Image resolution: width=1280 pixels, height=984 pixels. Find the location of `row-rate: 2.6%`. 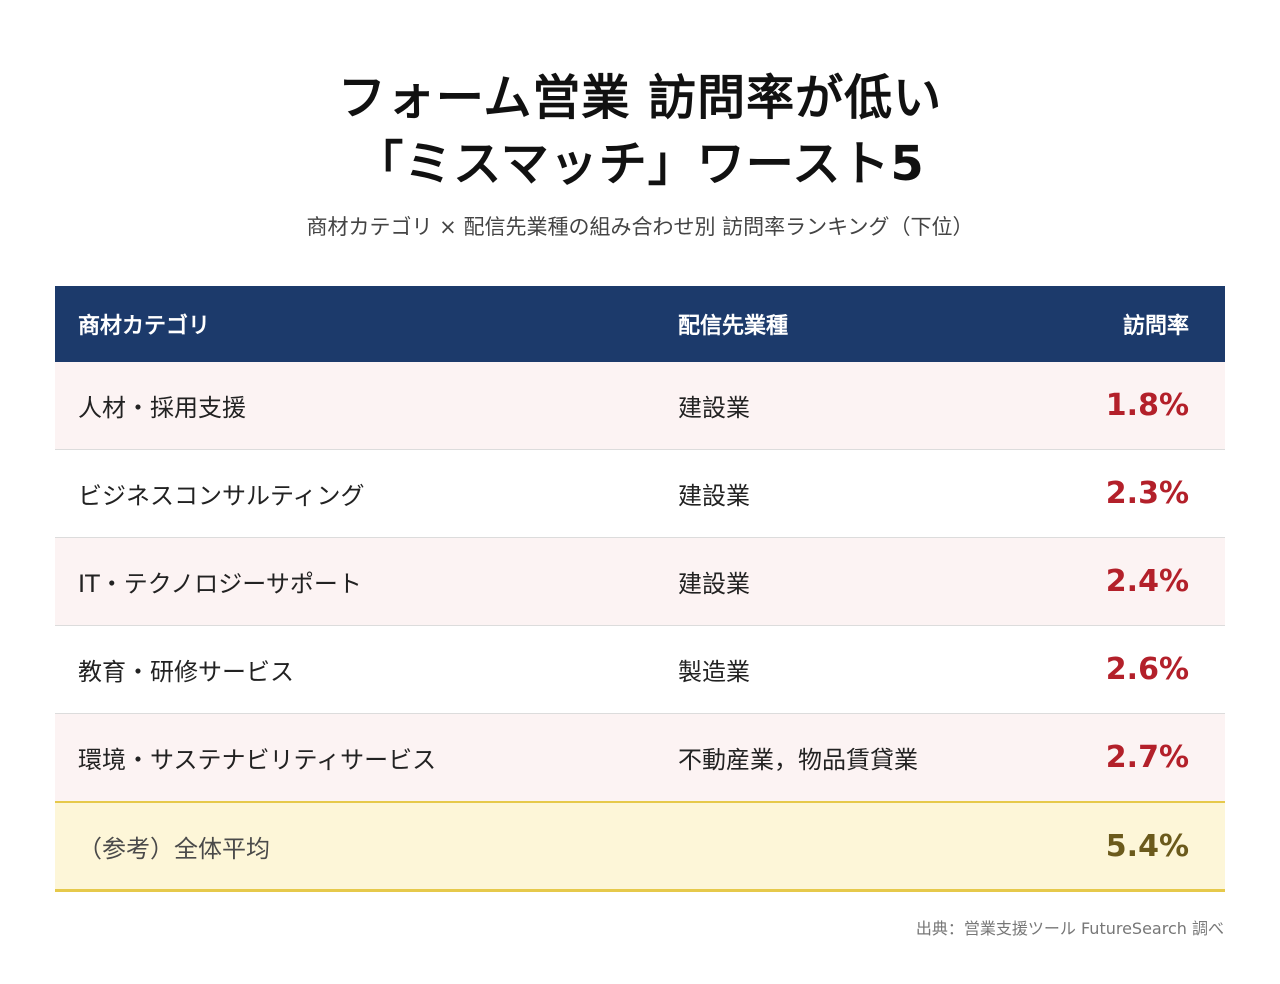

row-rate: 2.6% is located at coordinates (1147, 669).